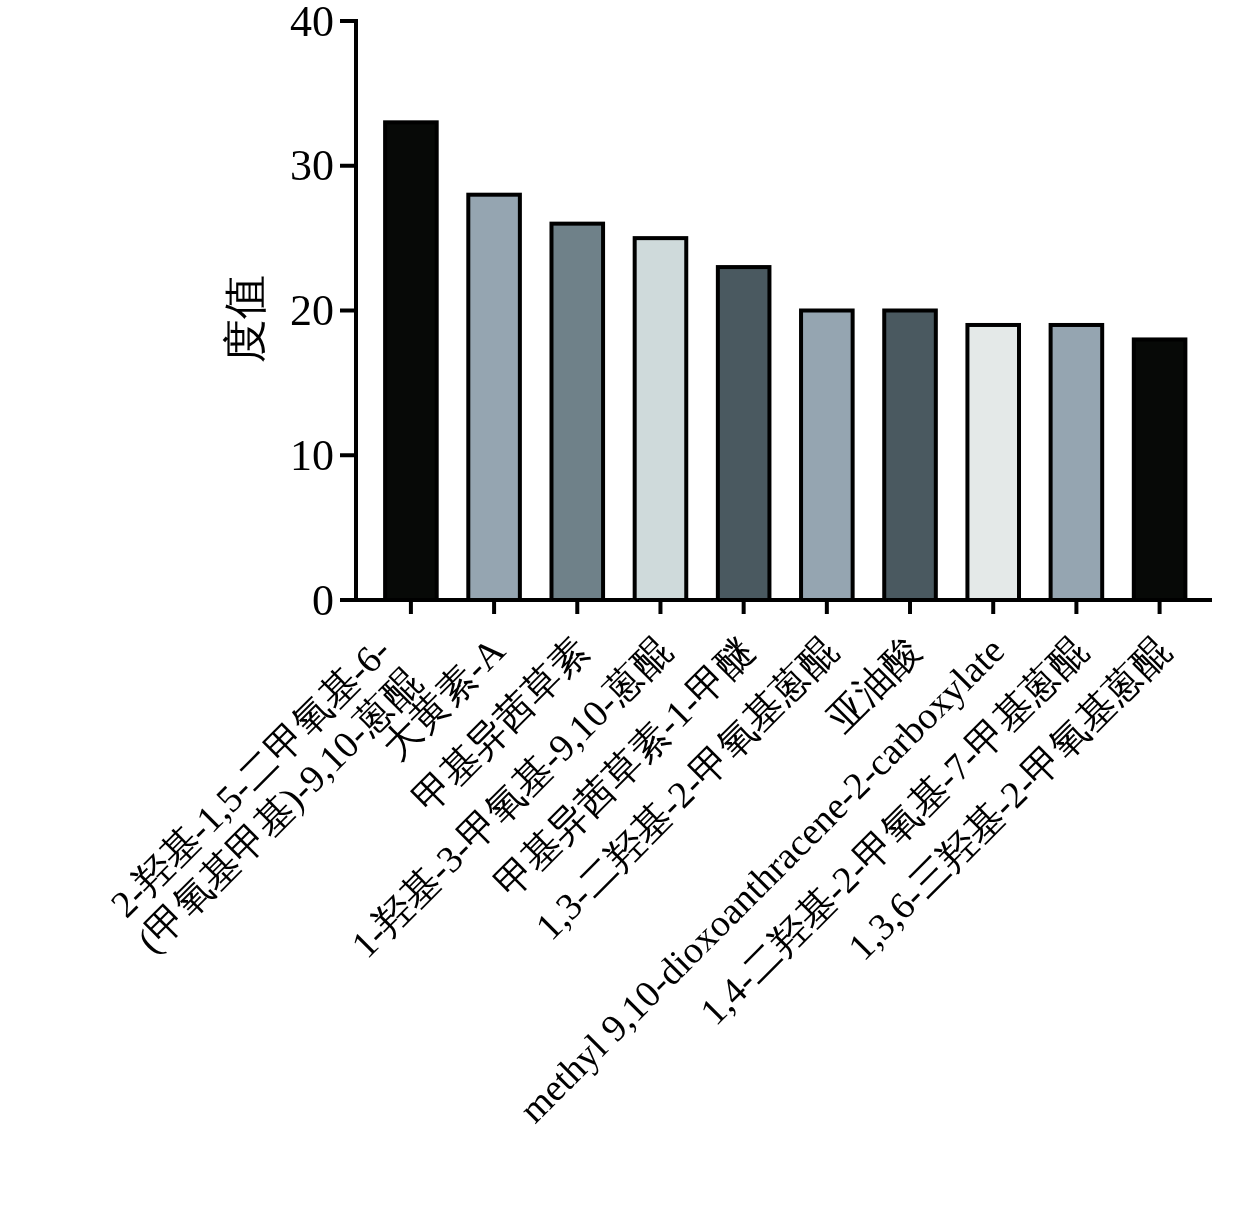  Describe the element at coordinates (312, 23) in the screenshot. I see `y-tick-label: 40` at that location.